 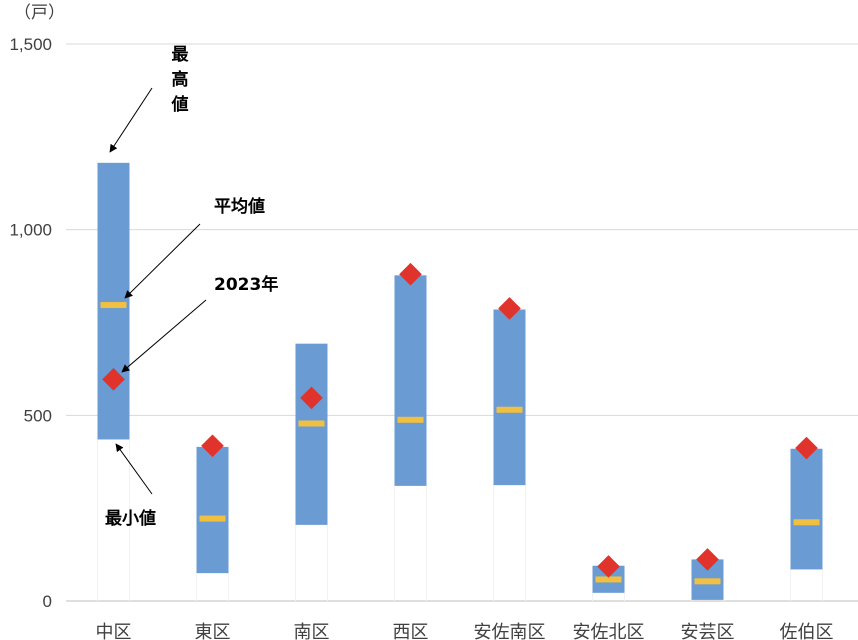 What do you see at coordinates (131, 120) in the screenshot?
I see `annotation-max-arrow` at bounding box center [131, 120].